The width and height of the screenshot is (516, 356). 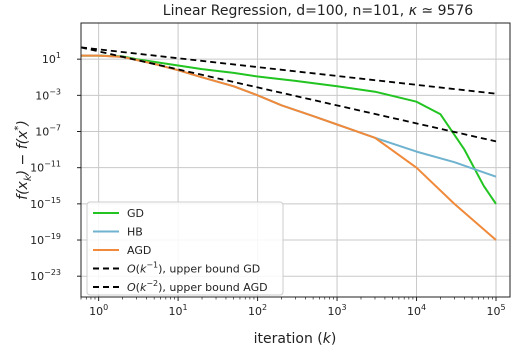 What do you see at coordinates (45, 275) in the screenshot?
I see `y-tick-label: 10⁻²³` at bounding box center [45, 275].